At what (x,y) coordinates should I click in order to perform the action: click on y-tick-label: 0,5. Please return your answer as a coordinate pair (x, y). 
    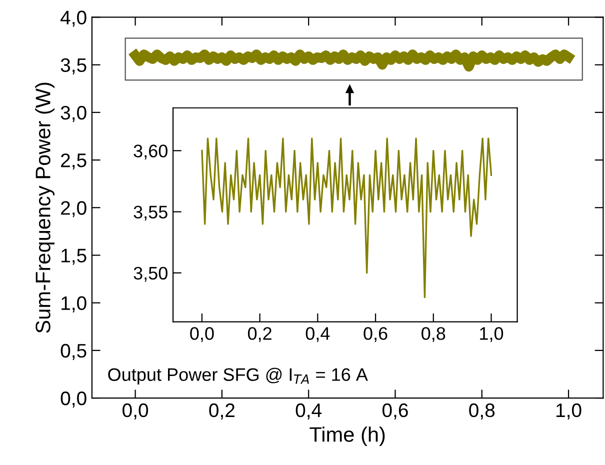
    Looking at the image, I should click on (73, 352).